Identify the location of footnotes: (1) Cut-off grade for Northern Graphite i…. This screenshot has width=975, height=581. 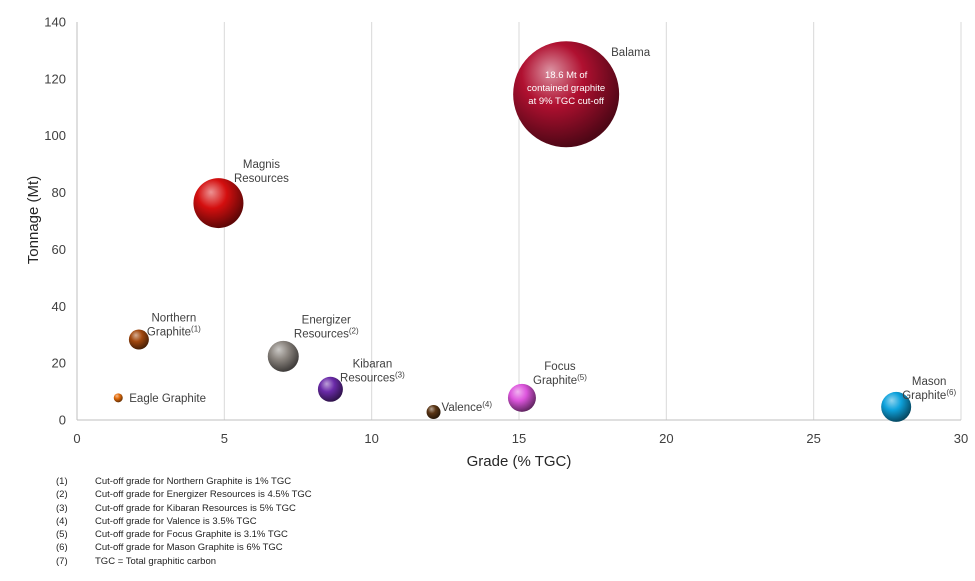
(184, 521).